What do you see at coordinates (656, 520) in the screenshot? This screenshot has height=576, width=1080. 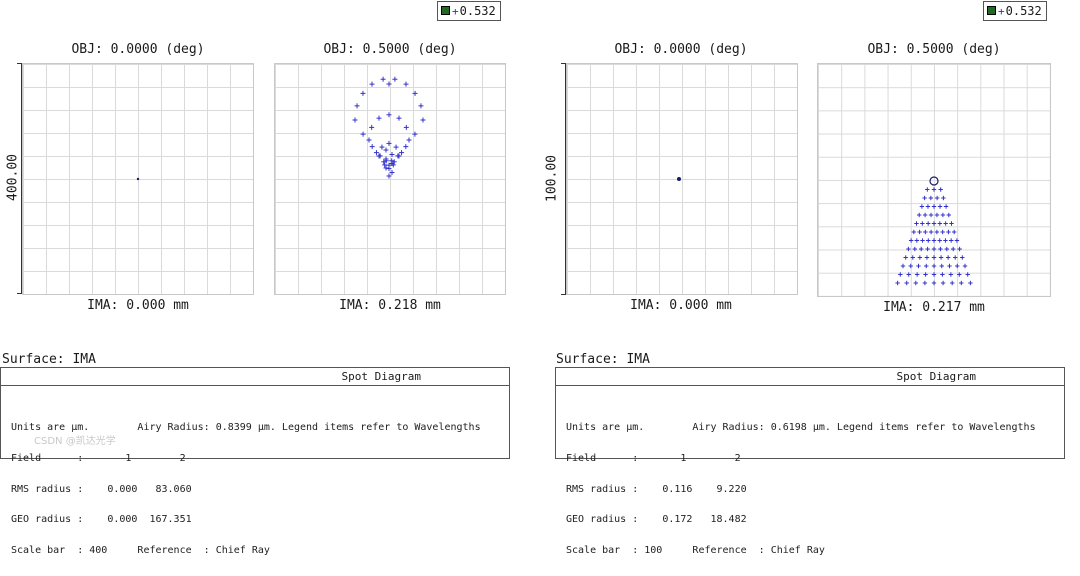 I see `panel-line-geo: GEO radius : 0.172 18.482` at bounding box center [656, 520].